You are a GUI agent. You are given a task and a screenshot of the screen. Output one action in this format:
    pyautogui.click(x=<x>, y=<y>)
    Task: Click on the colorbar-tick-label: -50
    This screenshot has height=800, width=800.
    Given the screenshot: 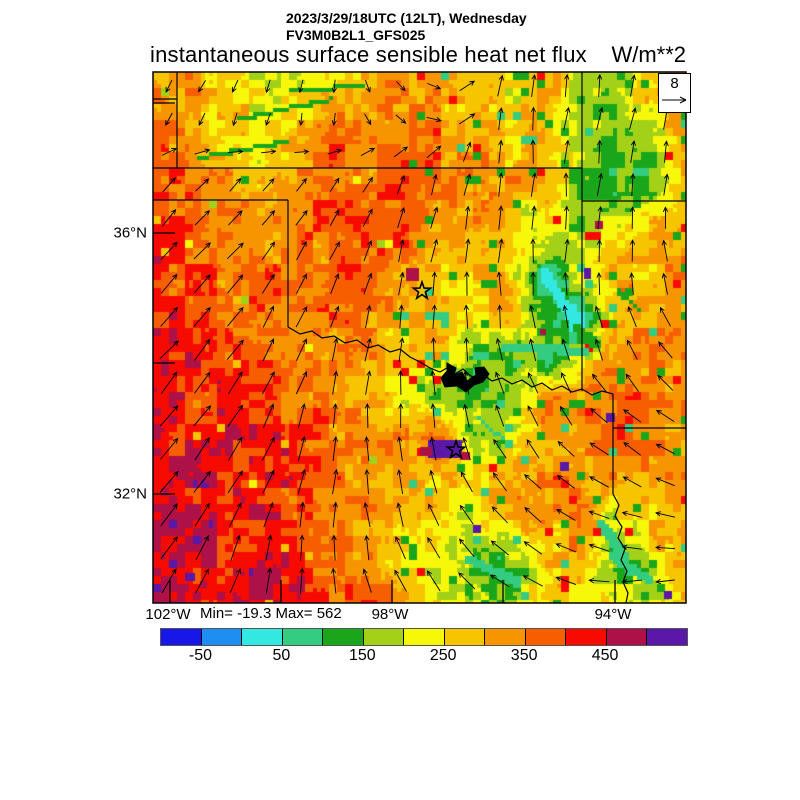 What is the action you would take?
    pyautogui.click(x=200, y=655)
    